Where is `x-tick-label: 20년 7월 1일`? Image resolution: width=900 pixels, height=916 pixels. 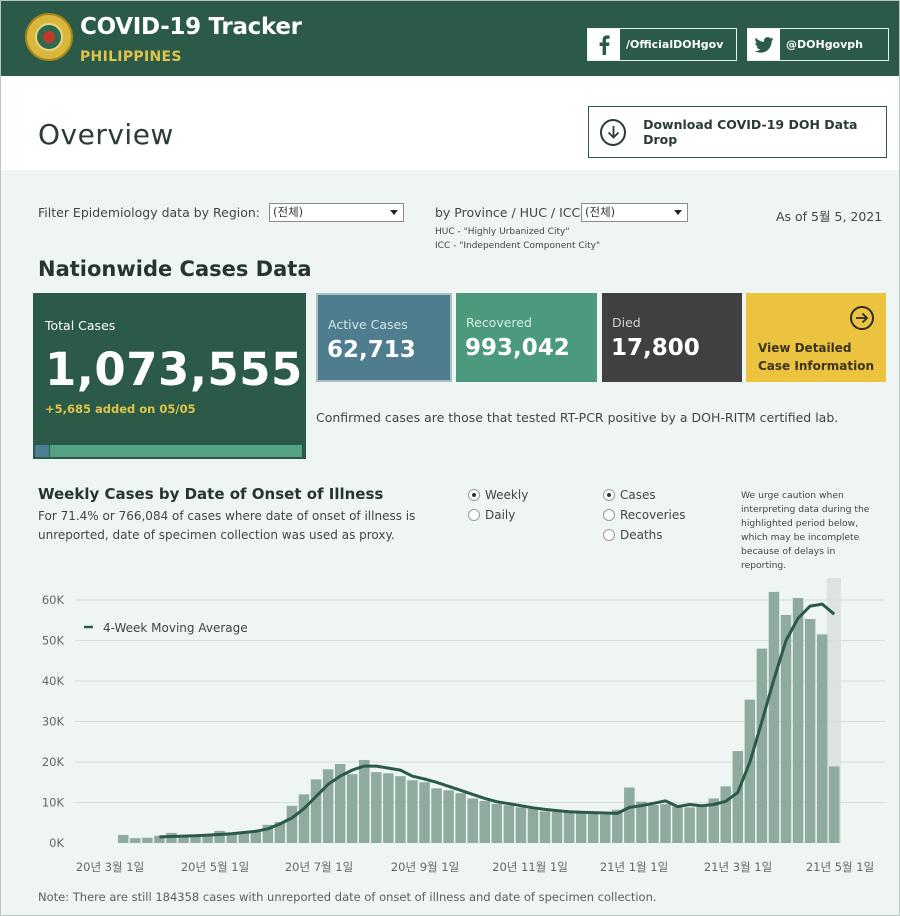
x-tick-label: 20년 7월 1일 is located at coordinates (319, 867).